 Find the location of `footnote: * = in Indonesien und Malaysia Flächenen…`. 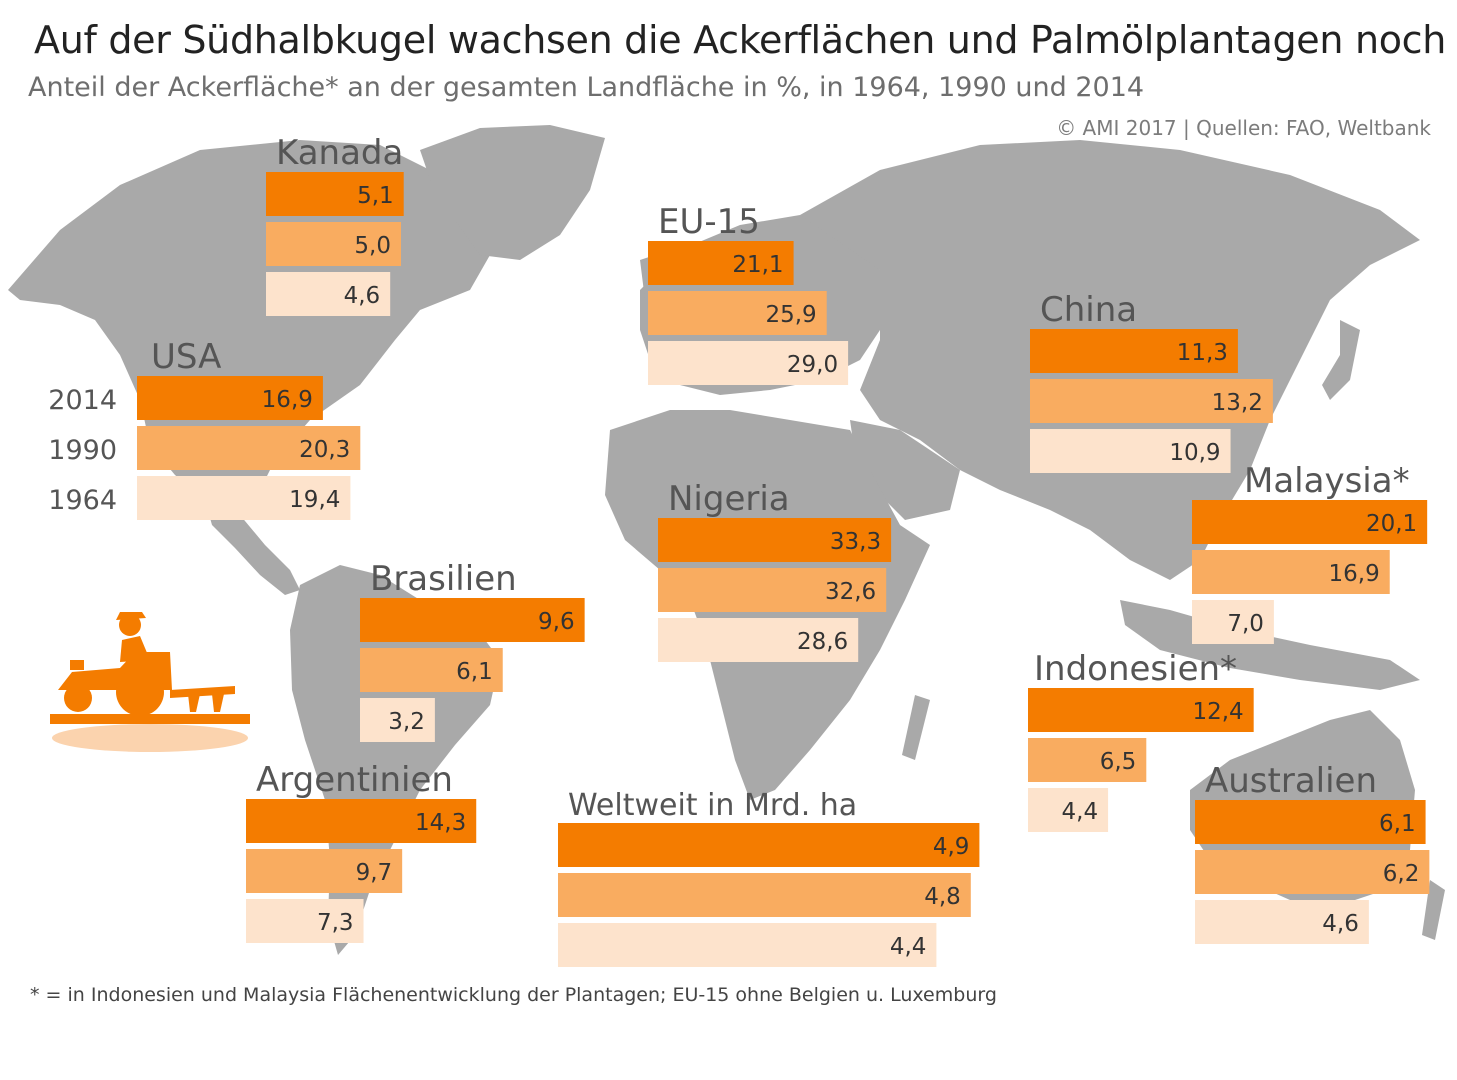

footnote: * = in Indonesien und Malaysia Flächenen… is located at coordinates (513, 995).